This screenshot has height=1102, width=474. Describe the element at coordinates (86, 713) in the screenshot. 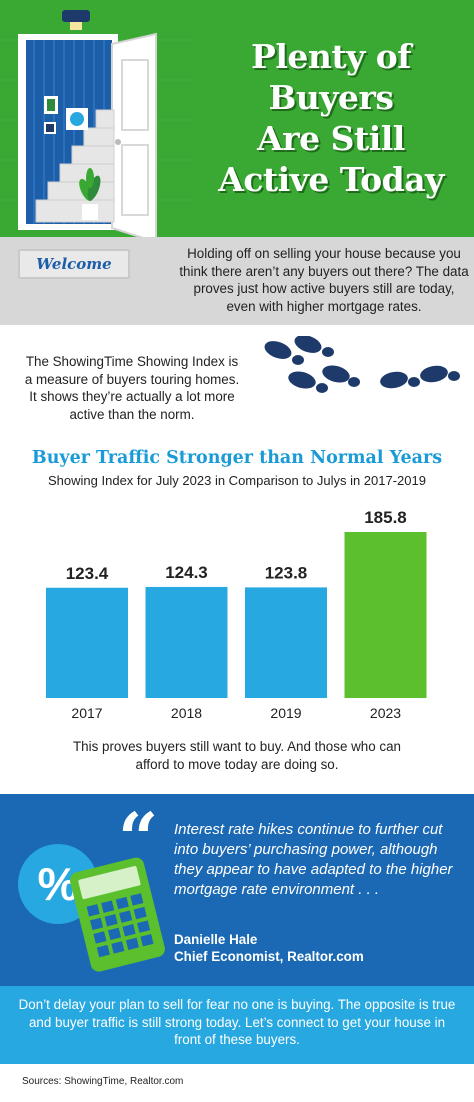

I see `x-tick-label: 2017` at that location.